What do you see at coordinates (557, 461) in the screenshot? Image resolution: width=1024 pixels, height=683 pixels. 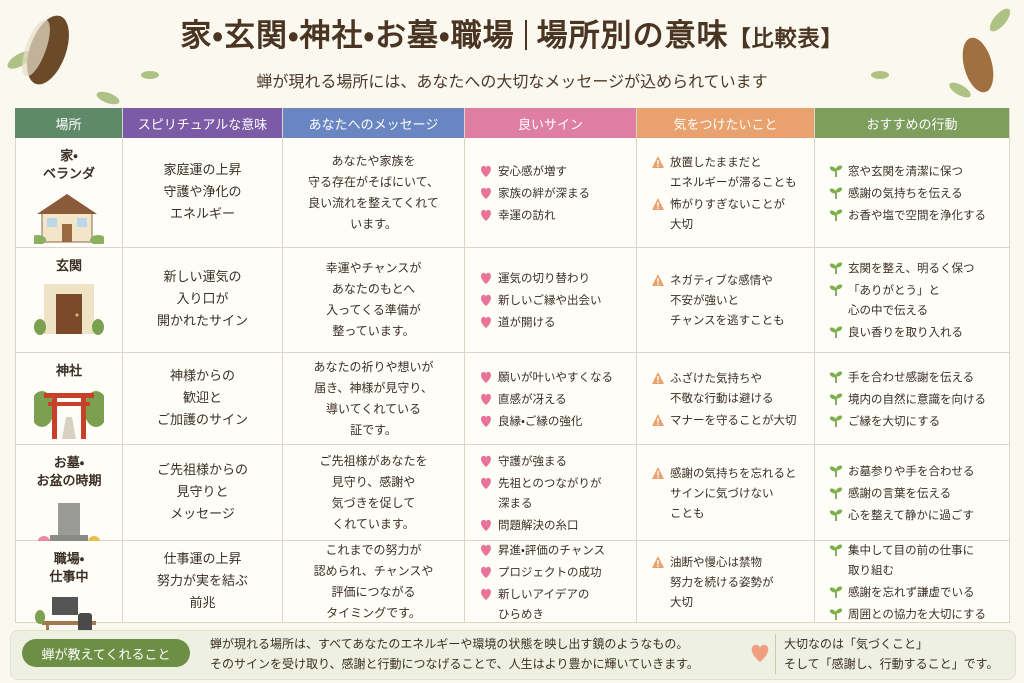 I see `list-item: 守護が強まる` at bounding box center [557, 461].